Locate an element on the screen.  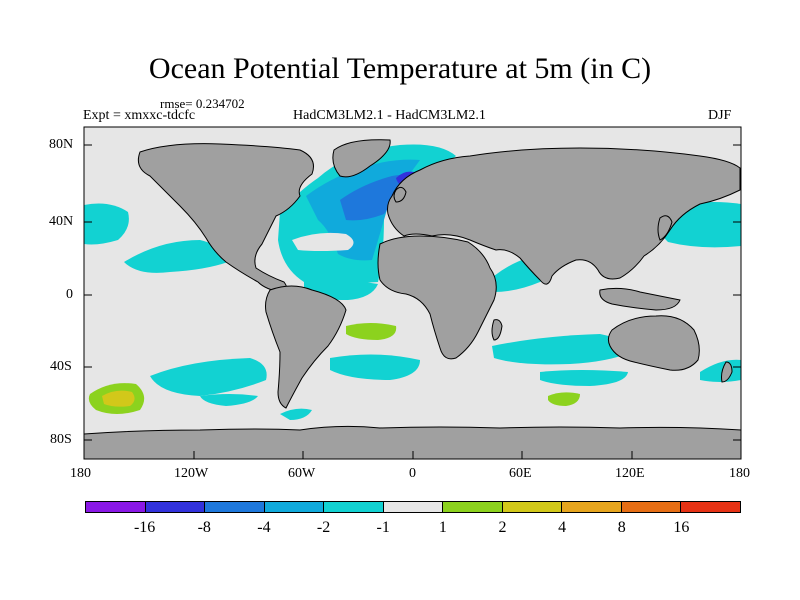
colorbar-label-5: 1 is located at coordinates (442, 527).